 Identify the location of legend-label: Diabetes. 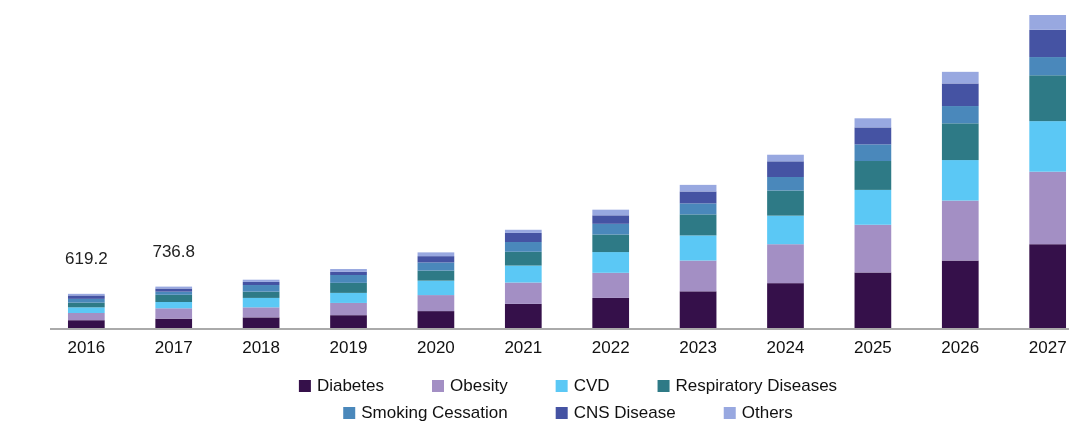
(350, 385).